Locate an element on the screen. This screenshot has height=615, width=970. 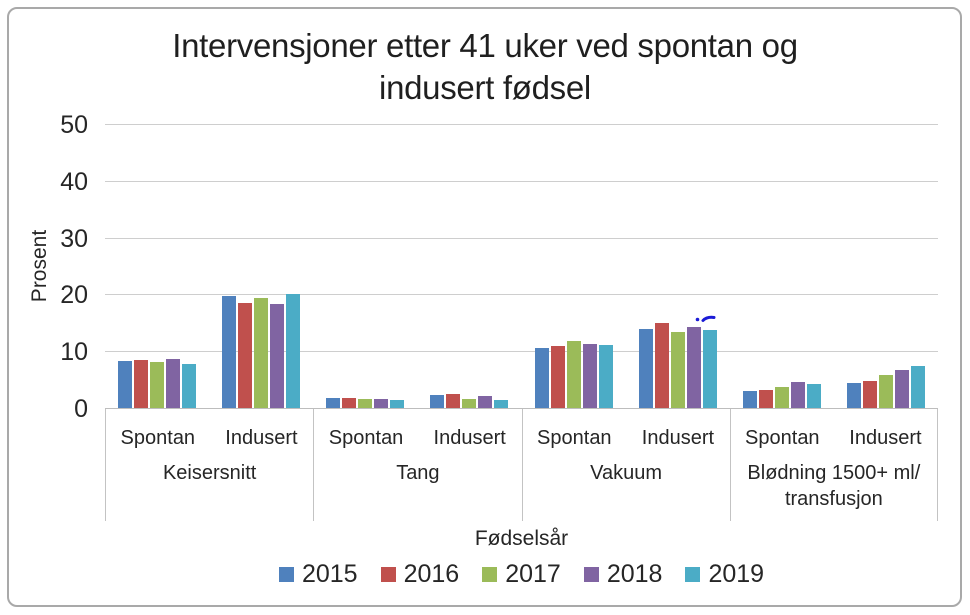
category-label-line: Keisersnitt is located at coordinates (209, 473).